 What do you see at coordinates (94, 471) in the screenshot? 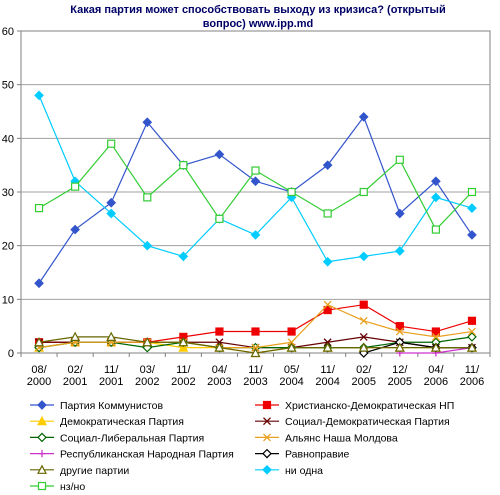
I see `legend-label: другие партии` at bounding box center [94, 471].